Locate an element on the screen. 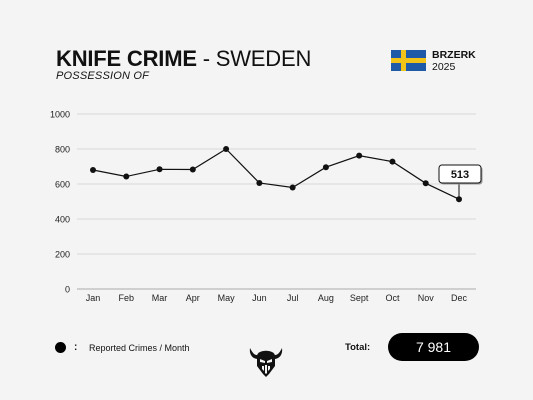 This screenshot has width=533, height=400. chart-subtitle: POSSESSION OF is located at coordinates (103, 76).